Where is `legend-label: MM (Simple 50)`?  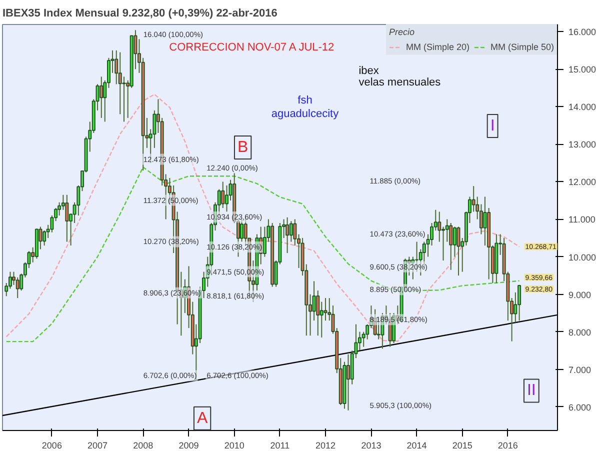
legend-label: MM (Simple 50) is located at coordinates (522, 47).